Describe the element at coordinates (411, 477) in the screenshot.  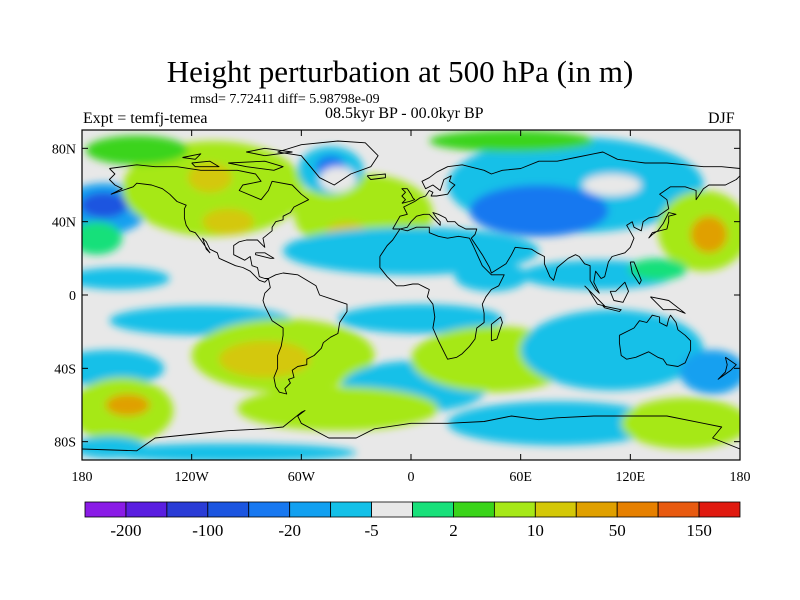
I see `x-tick-label: 0` at that location.